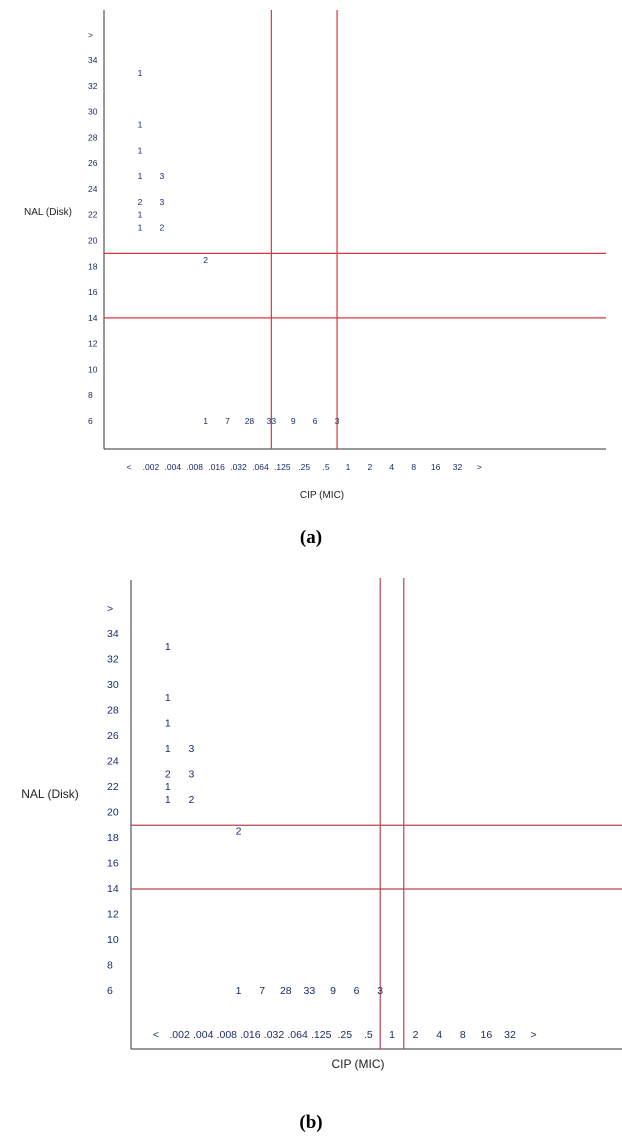 The width and height of the screenshot is (622, 1147). I want to click on y-tick-label: 16, so click(113, 864).